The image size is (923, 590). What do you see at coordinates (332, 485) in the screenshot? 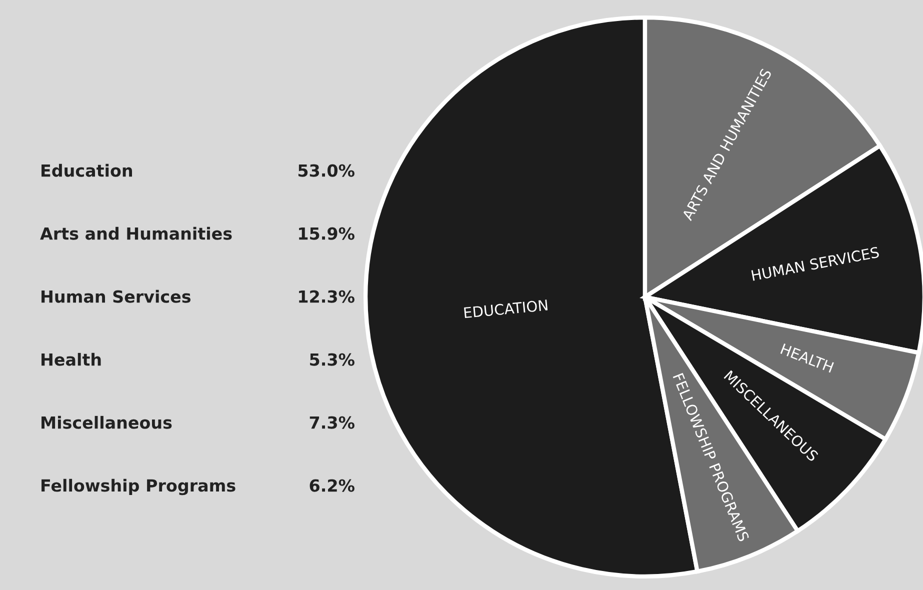
I see `text: 6.2%` at bounding box center [332, 485].